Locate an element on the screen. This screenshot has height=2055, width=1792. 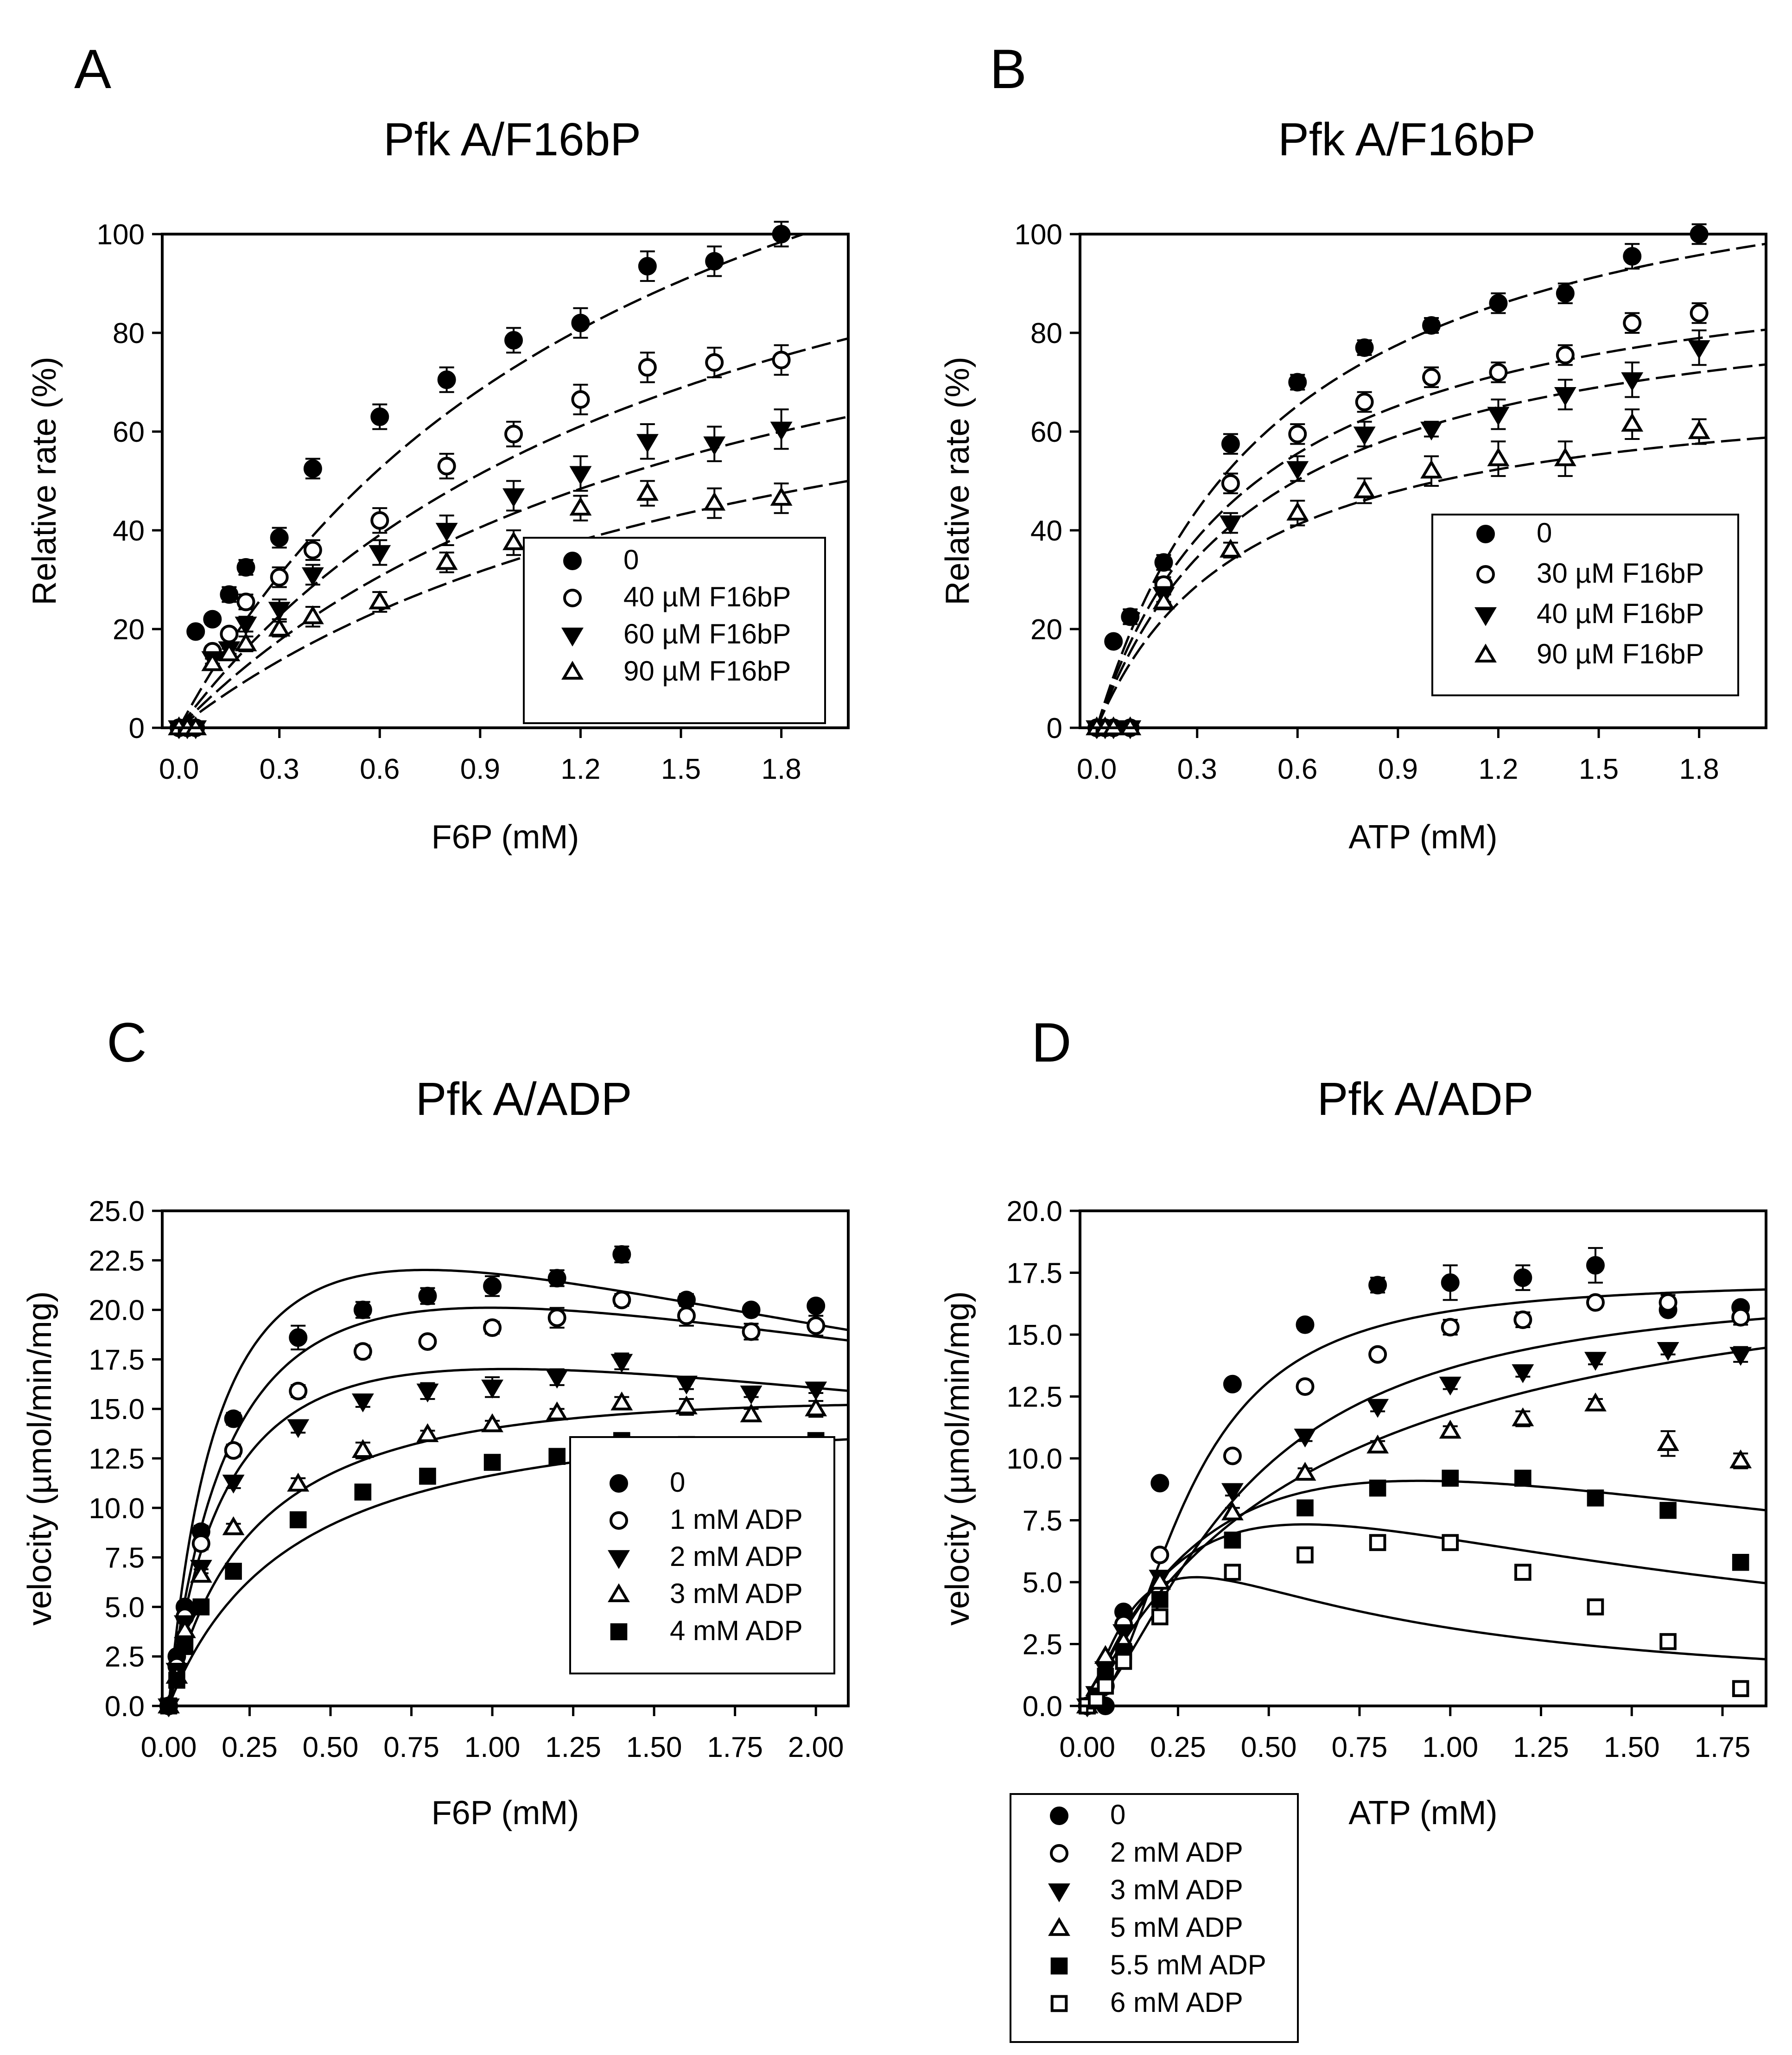
y-tick-label: 20.0 is located at coordinates (117, 1311).